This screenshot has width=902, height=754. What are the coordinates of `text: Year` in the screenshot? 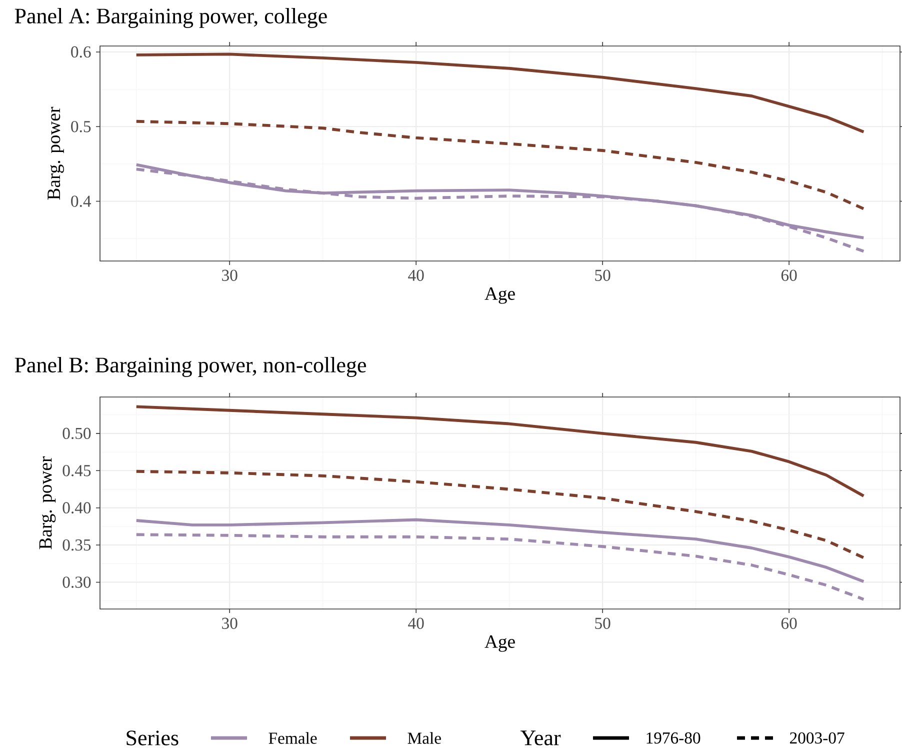 It's located at (540, 738).